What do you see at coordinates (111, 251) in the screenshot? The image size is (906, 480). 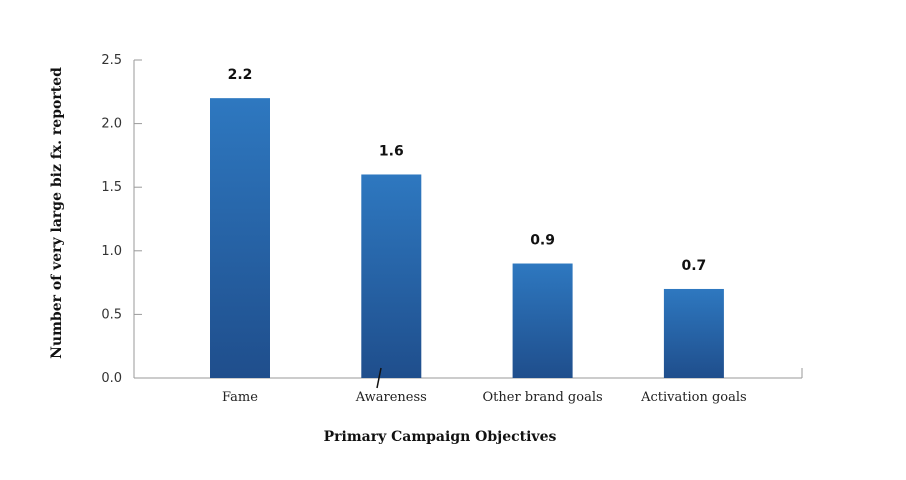 I see `y-tick-label: 1.0` at bounding box center [111, 251].